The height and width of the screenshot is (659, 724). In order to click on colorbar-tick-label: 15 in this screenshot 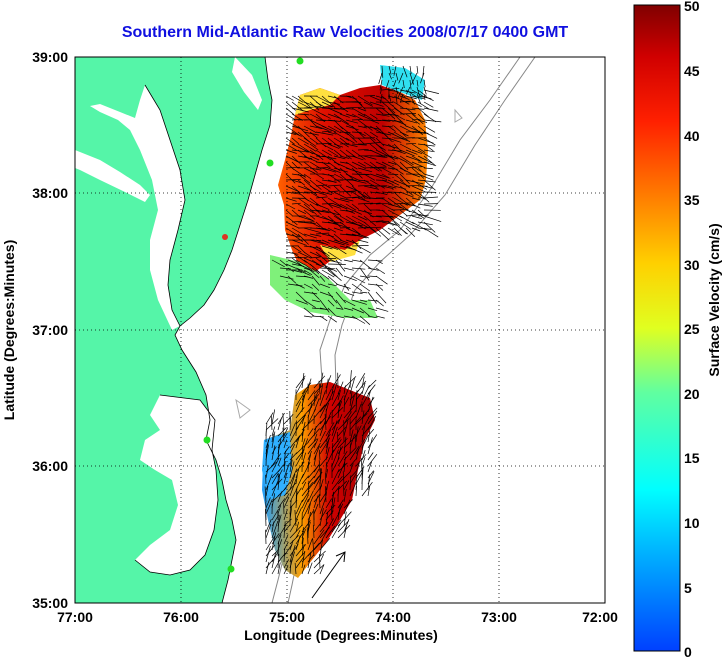, I will do `click(692, 458)`.